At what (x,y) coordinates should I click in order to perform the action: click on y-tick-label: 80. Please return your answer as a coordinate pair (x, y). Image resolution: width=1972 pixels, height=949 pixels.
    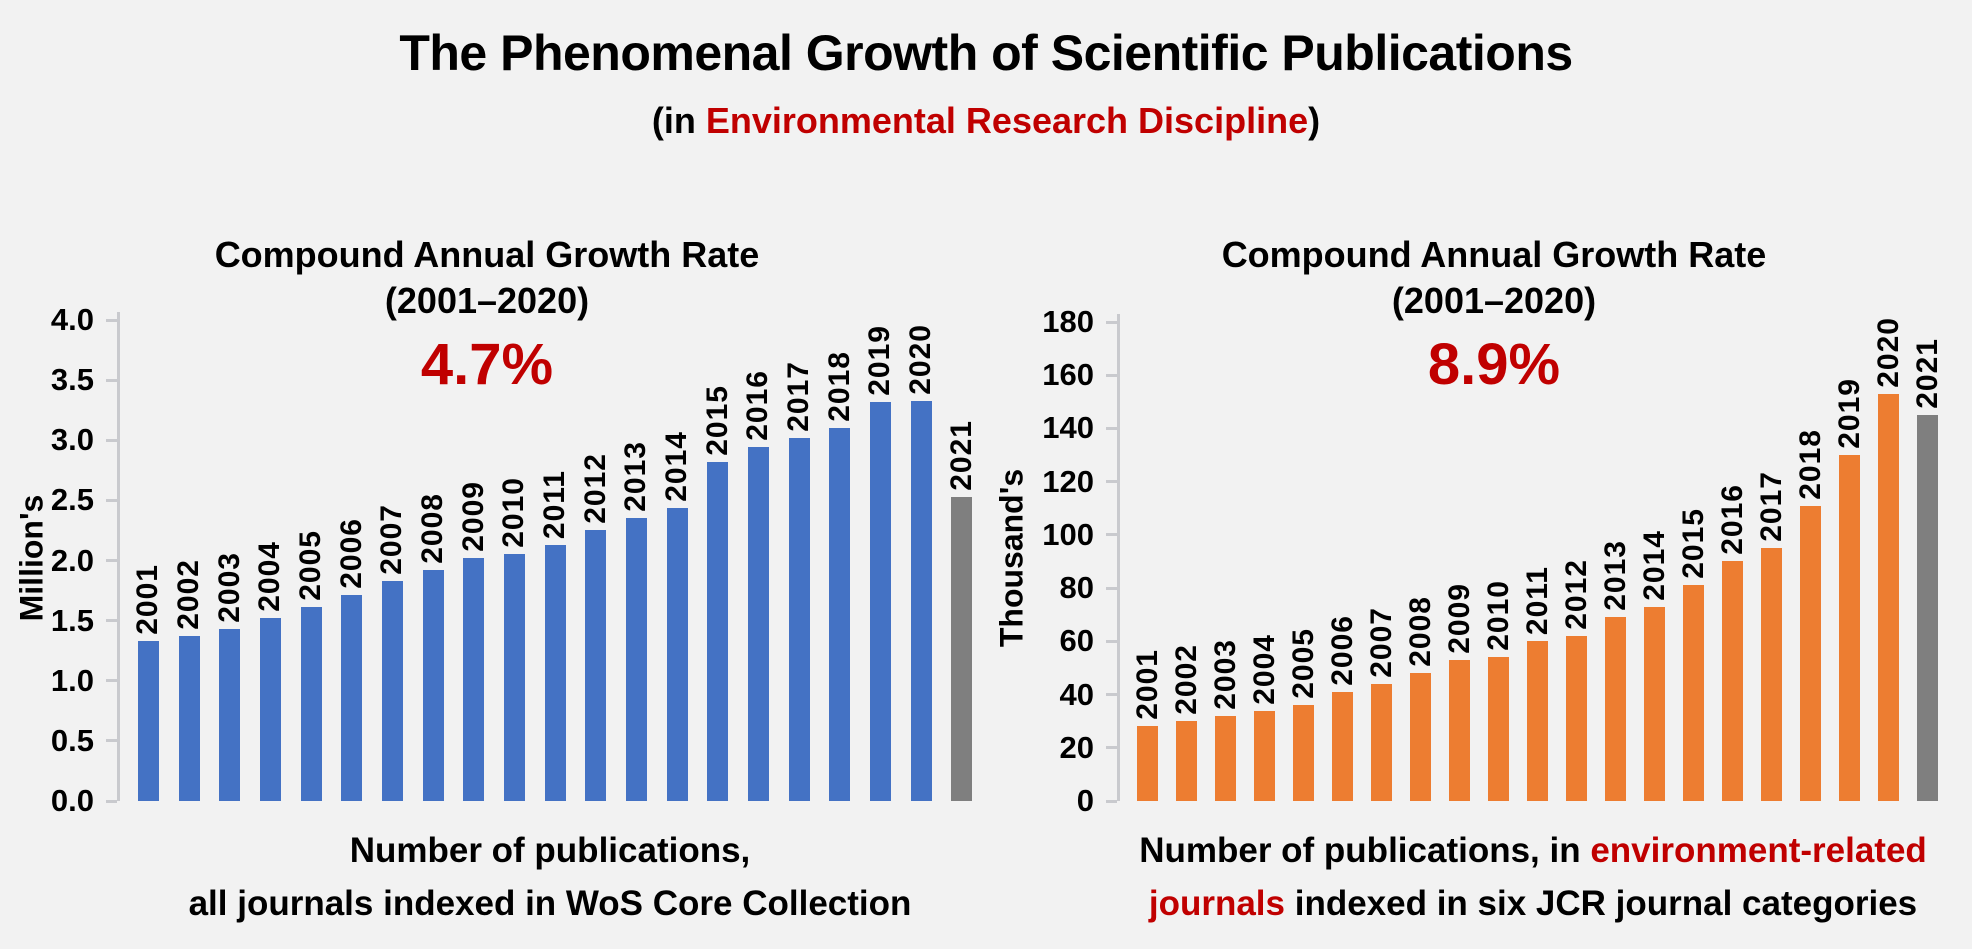
    Looking at the image, I should click on (1076, 588).